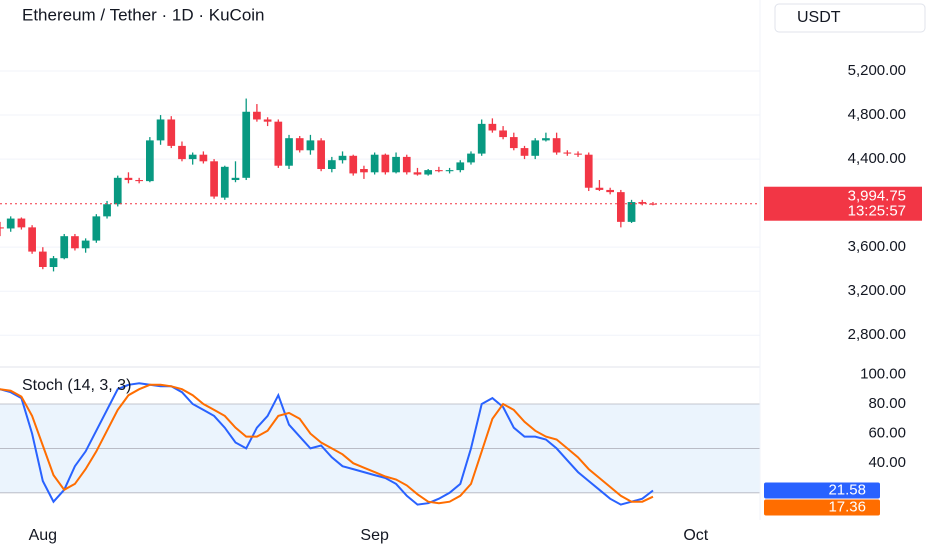 The image size is (932, 550). Describe the element at coordinates (374, 535) in the screenshot. I see `x-tick-label: Sep` at that location.